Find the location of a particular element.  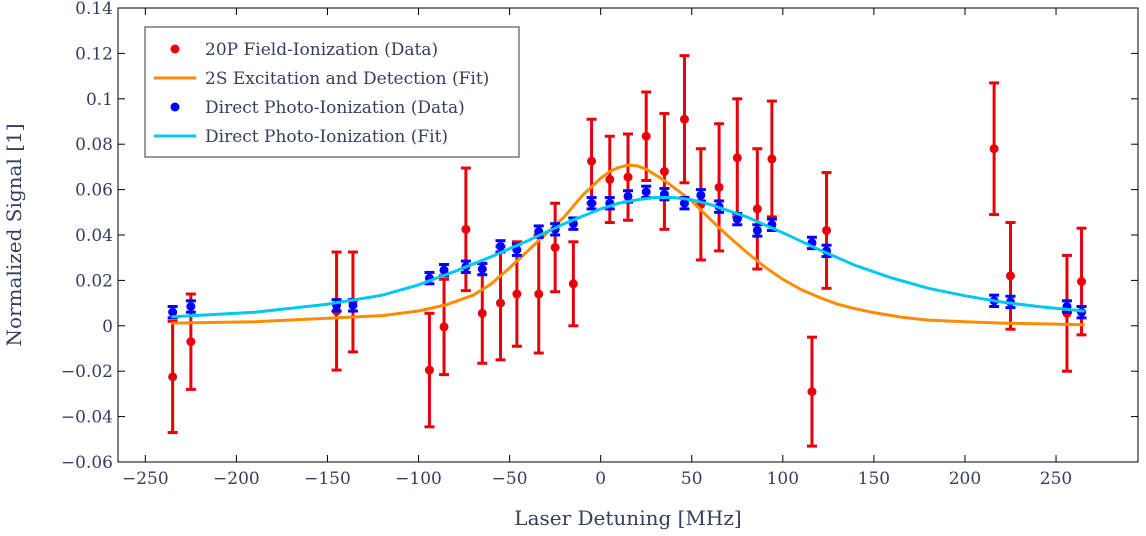

y-tick-label: 0.14 is located at coordinates (94, 9).